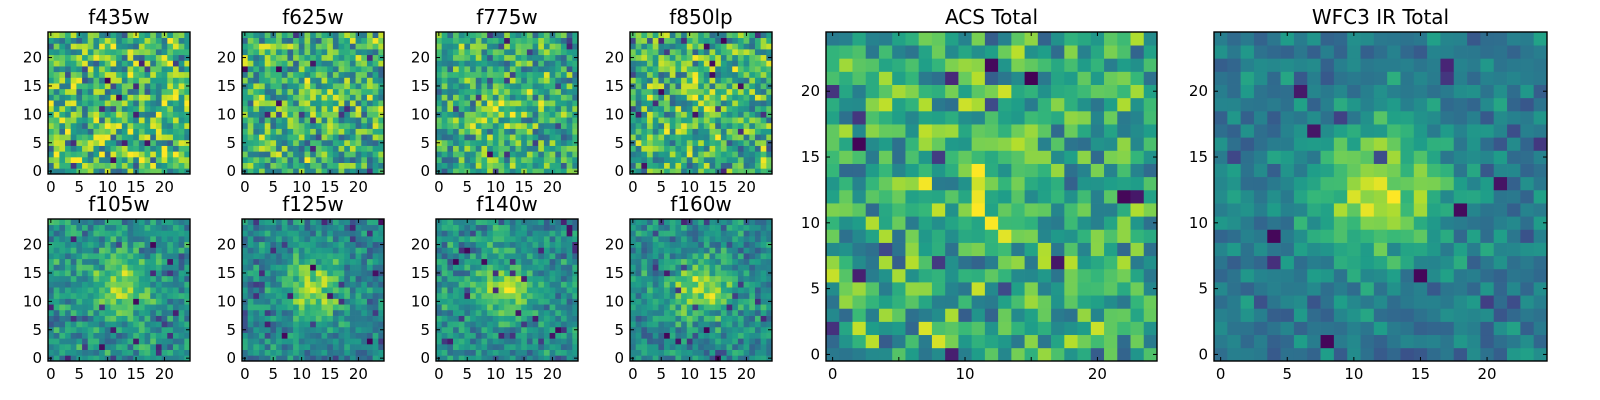  I want to click on y-tick-label: 5, so click(425, 143).